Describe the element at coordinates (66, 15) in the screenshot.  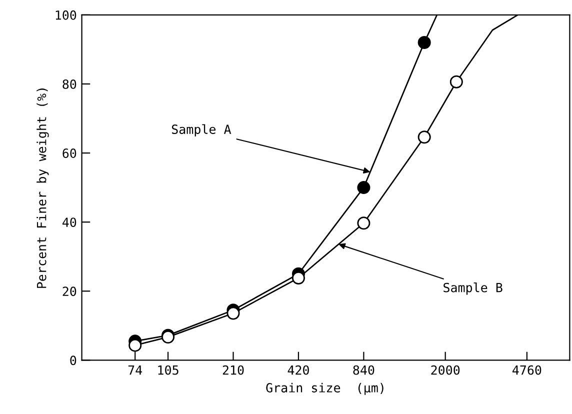
I see `y-tick-label: 100` at that location.